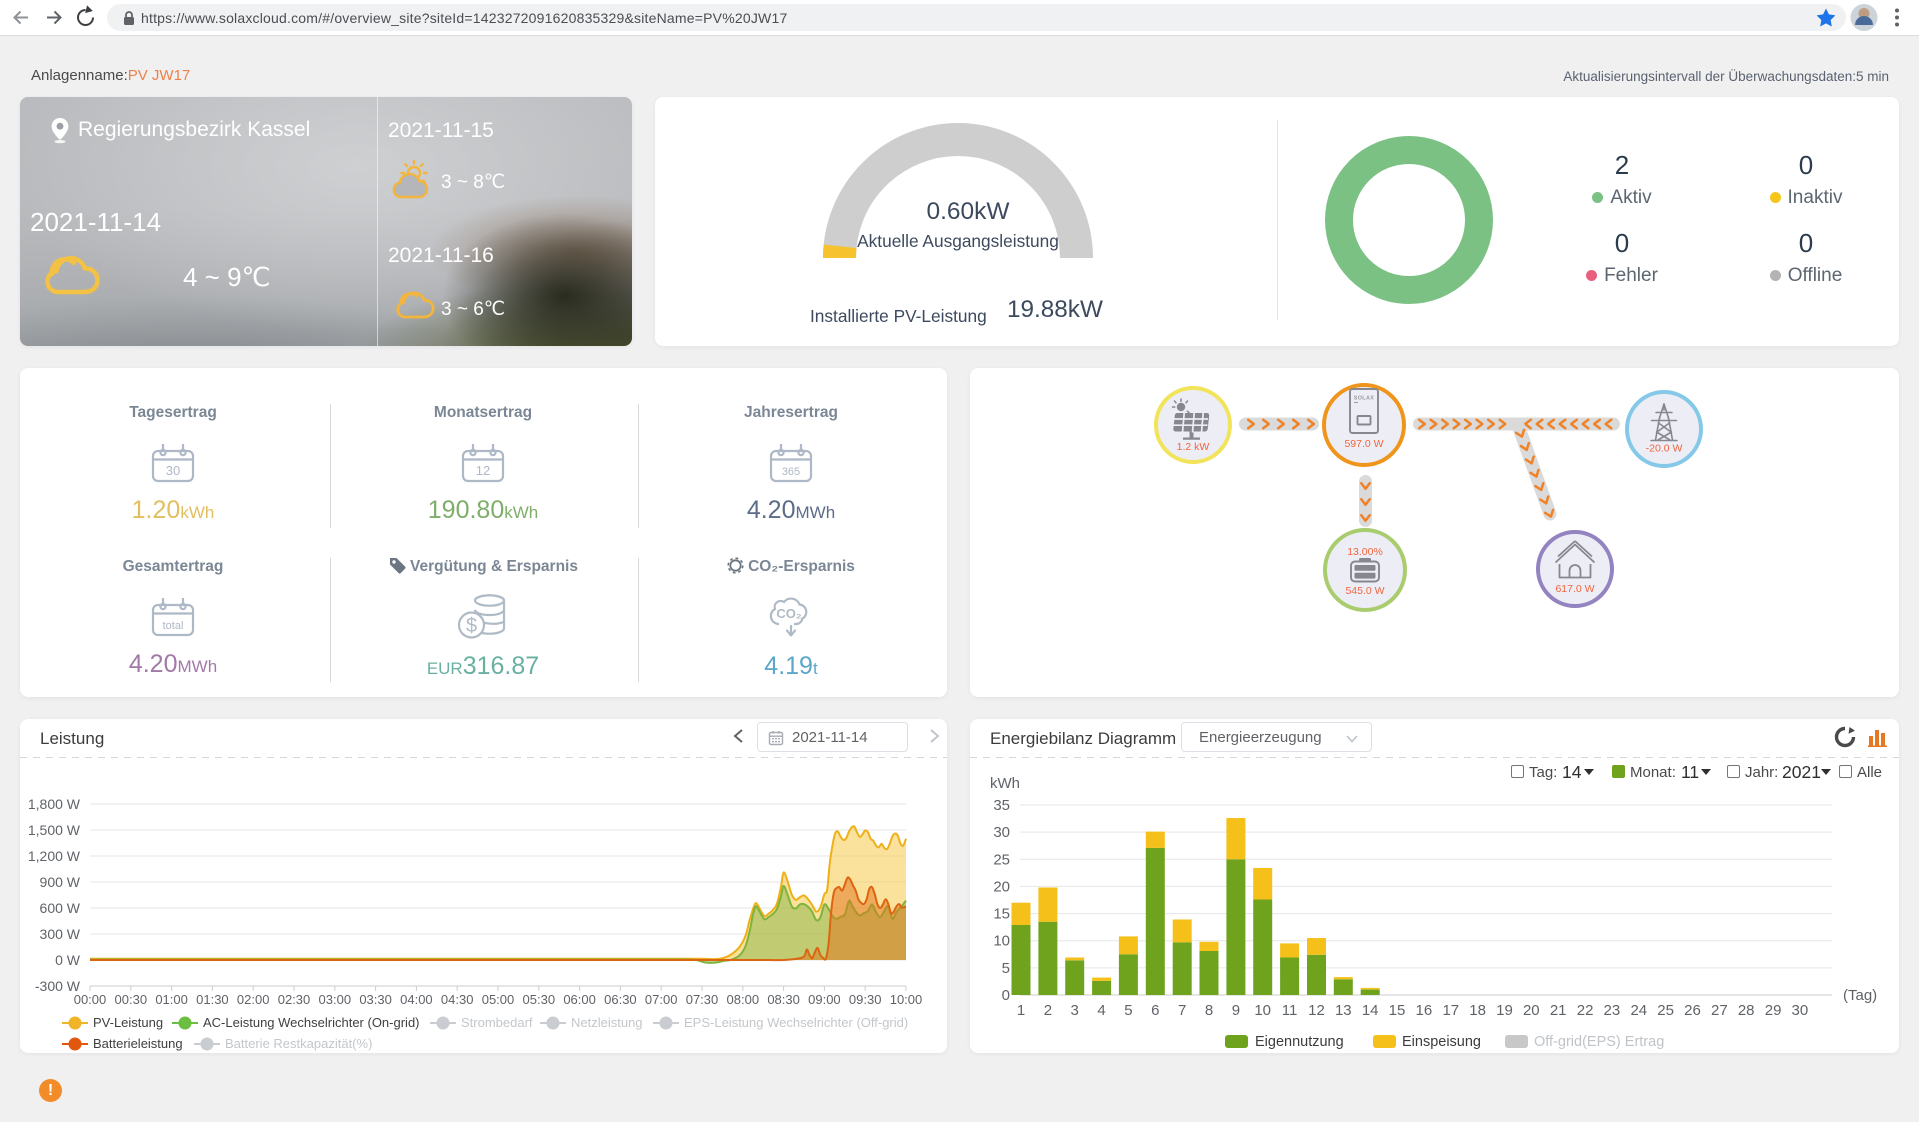  What do you see at coordinates (1364, 591) in the screenshot?
I see `svg-text: 545.0 W` at bounding box center [1364, 591].